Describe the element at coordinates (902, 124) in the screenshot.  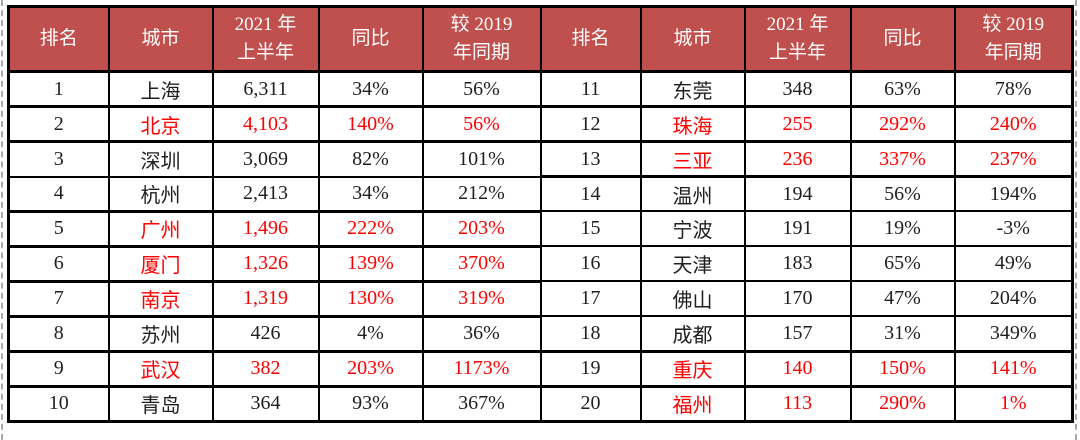
I see `yoy-cell: 292%` at that location.